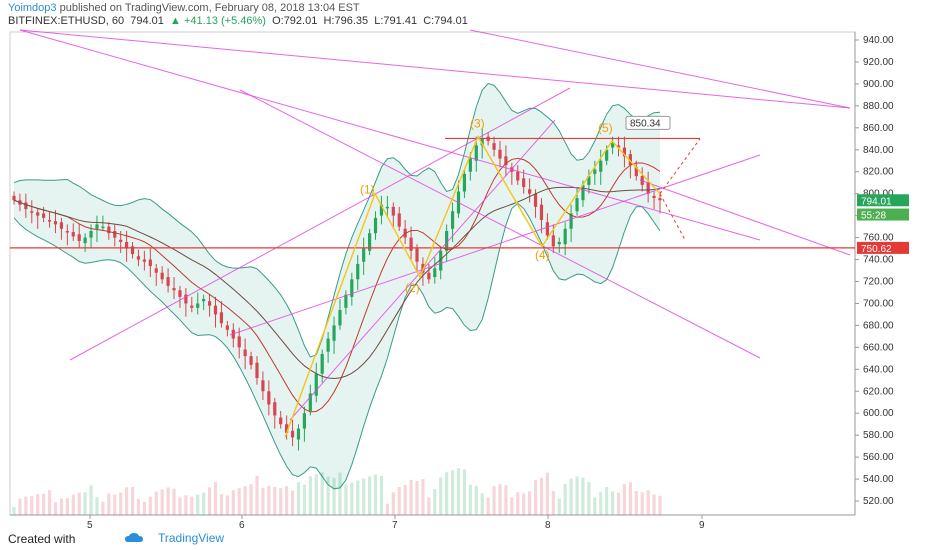 Image resolution: width=932 pixels, height=550 pixels. What do you see at coordinates (878, 501) in the screenshot?
I see `y-tick-label: 520.00` at bounding box center [878, 501].